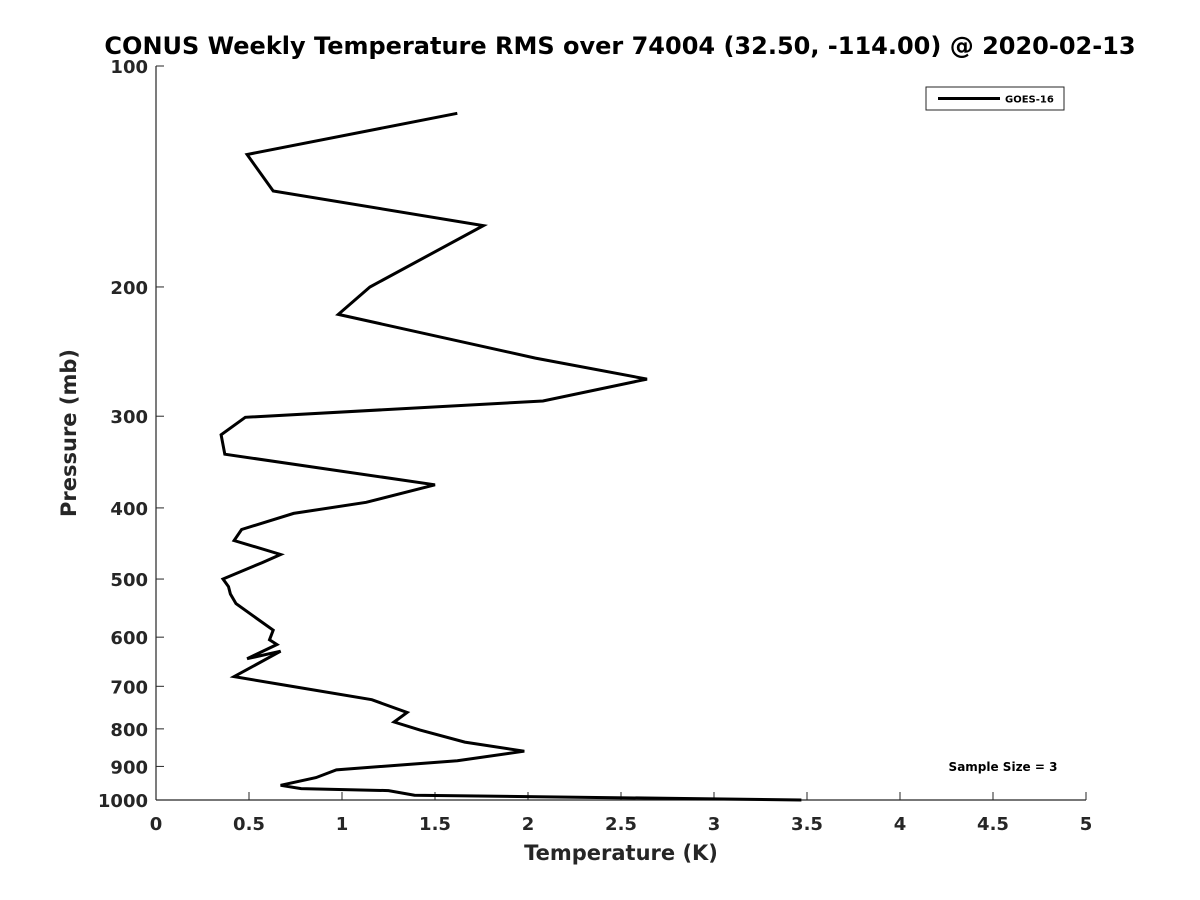  What do you see at coordinates (129, 730) in the screenshot?
I see `y-tick-label: 800` at bounding box center [129, 730].